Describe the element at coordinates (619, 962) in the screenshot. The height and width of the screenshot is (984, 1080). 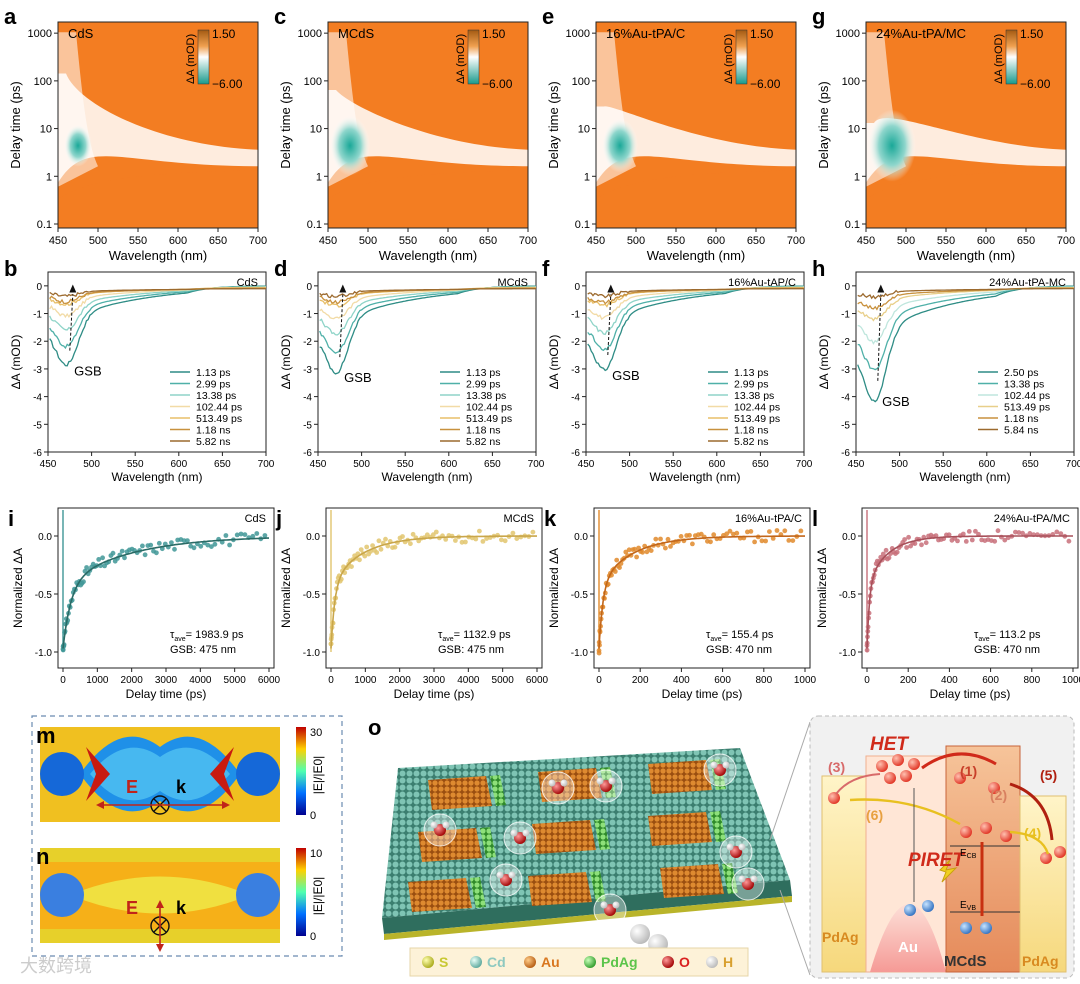
I see `legend-atom-label: PdAg` at that location.